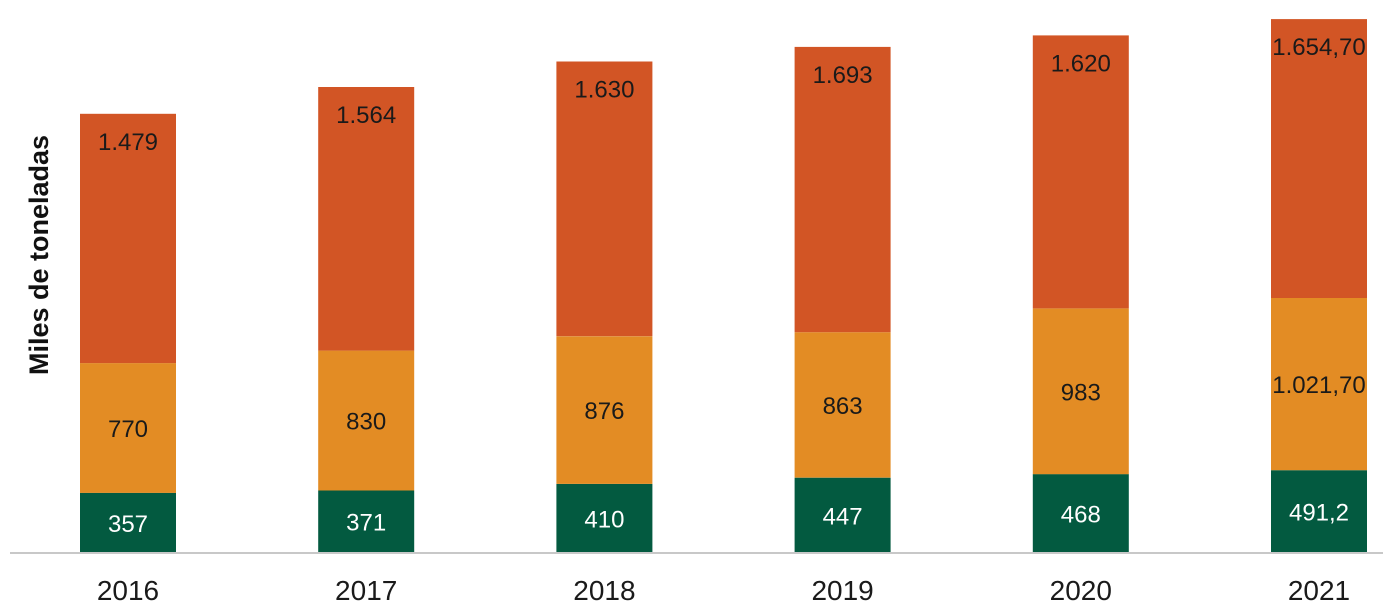 Image resolution: width=1383 pixels, height=607 pixels. I want to click on bar-middle-2017, so click(366, 420).